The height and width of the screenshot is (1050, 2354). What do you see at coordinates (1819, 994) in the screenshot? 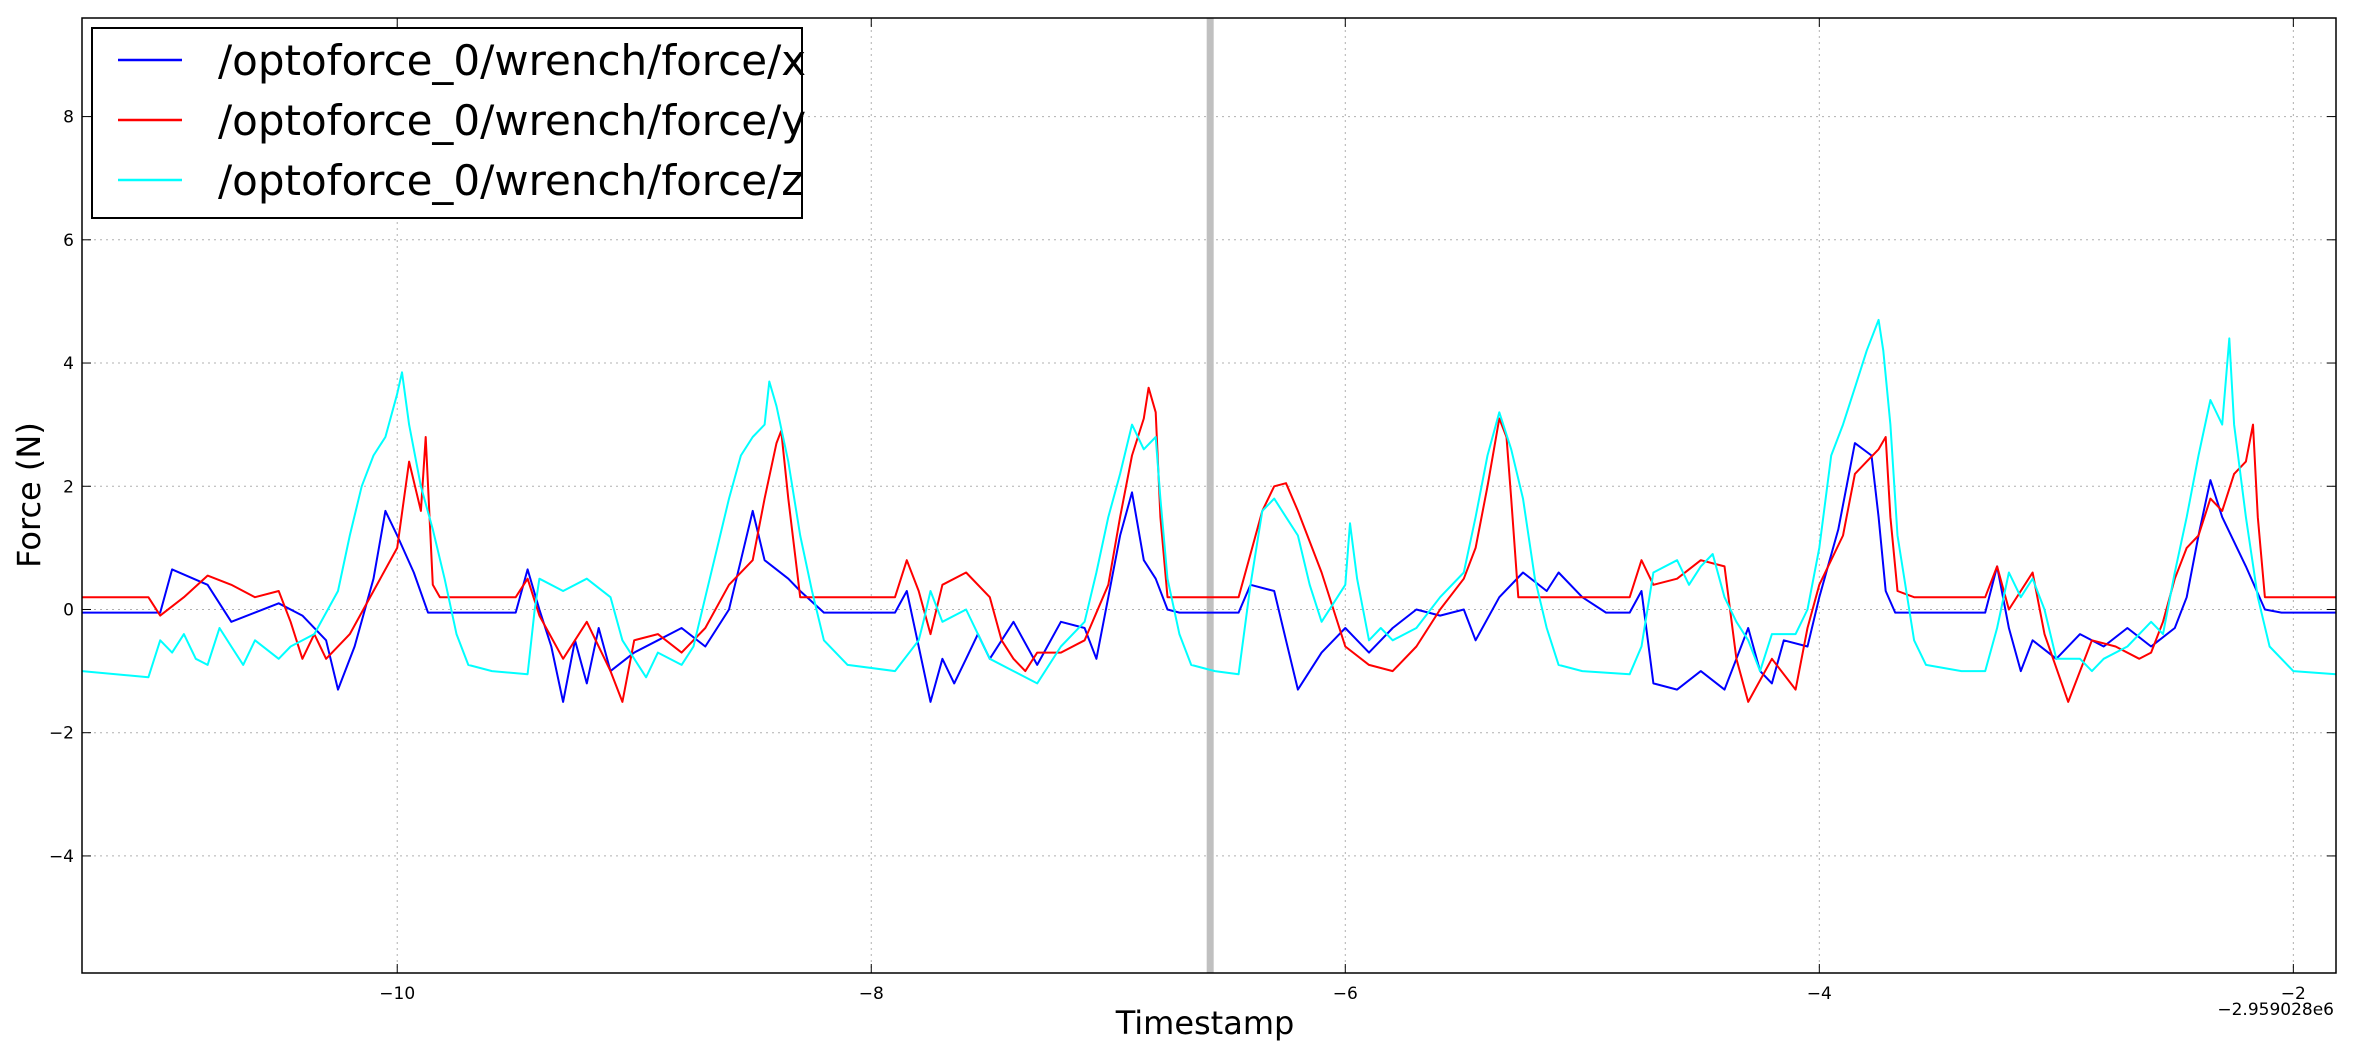
I see `x-tick-label: −4` at bounding box center [1819, 994].